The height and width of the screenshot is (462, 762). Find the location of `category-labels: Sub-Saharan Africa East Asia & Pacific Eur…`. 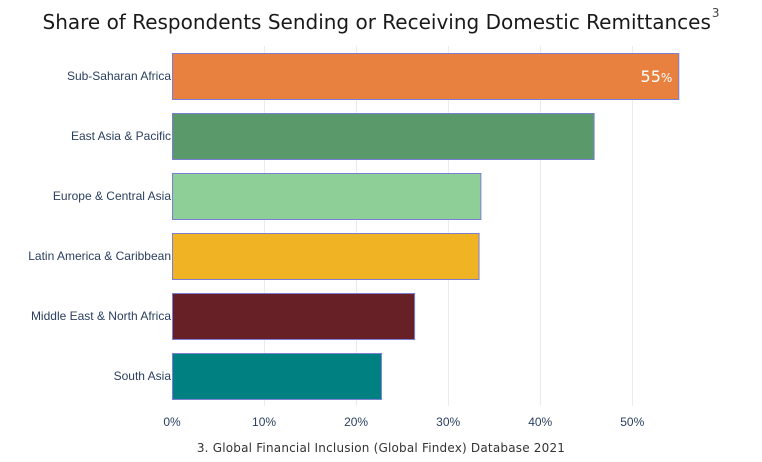

category-labels: Sub-Saharan Africa East Asia & Pacific Eur… is located at coordinates (99, 226).